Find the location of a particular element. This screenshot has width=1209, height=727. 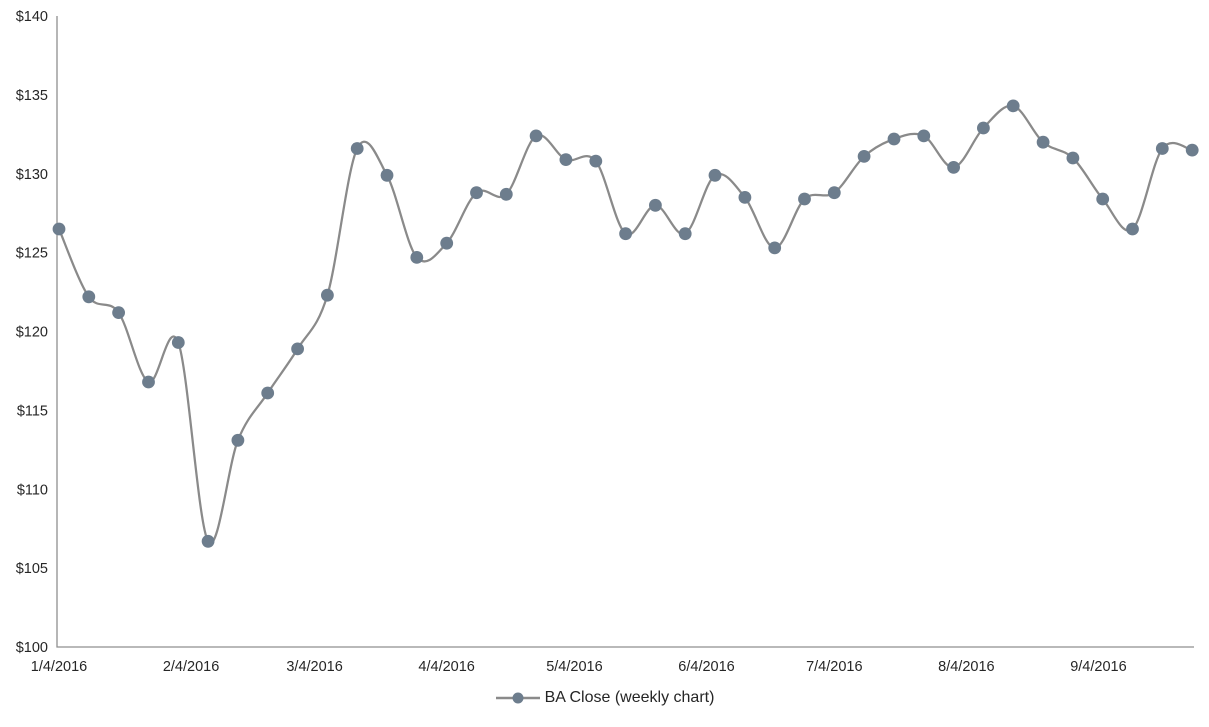

legend: BA Close (weekly chart) is located at coordinates (604, 698).